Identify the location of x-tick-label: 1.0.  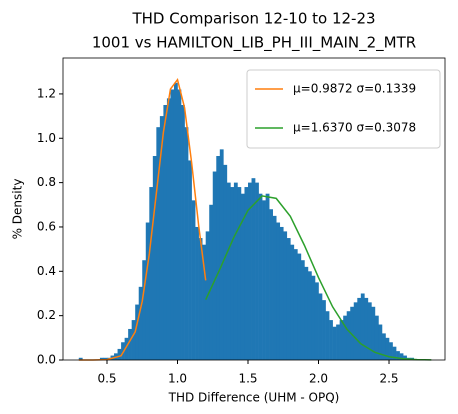
(177, 379).